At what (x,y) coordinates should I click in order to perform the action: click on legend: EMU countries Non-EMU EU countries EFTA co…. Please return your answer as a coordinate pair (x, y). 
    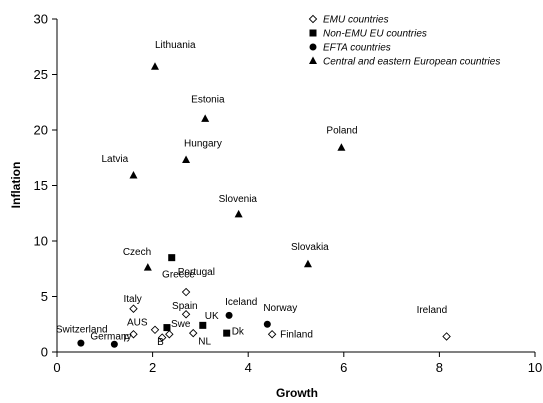
    Looking at the image, I should click on (404, 41).